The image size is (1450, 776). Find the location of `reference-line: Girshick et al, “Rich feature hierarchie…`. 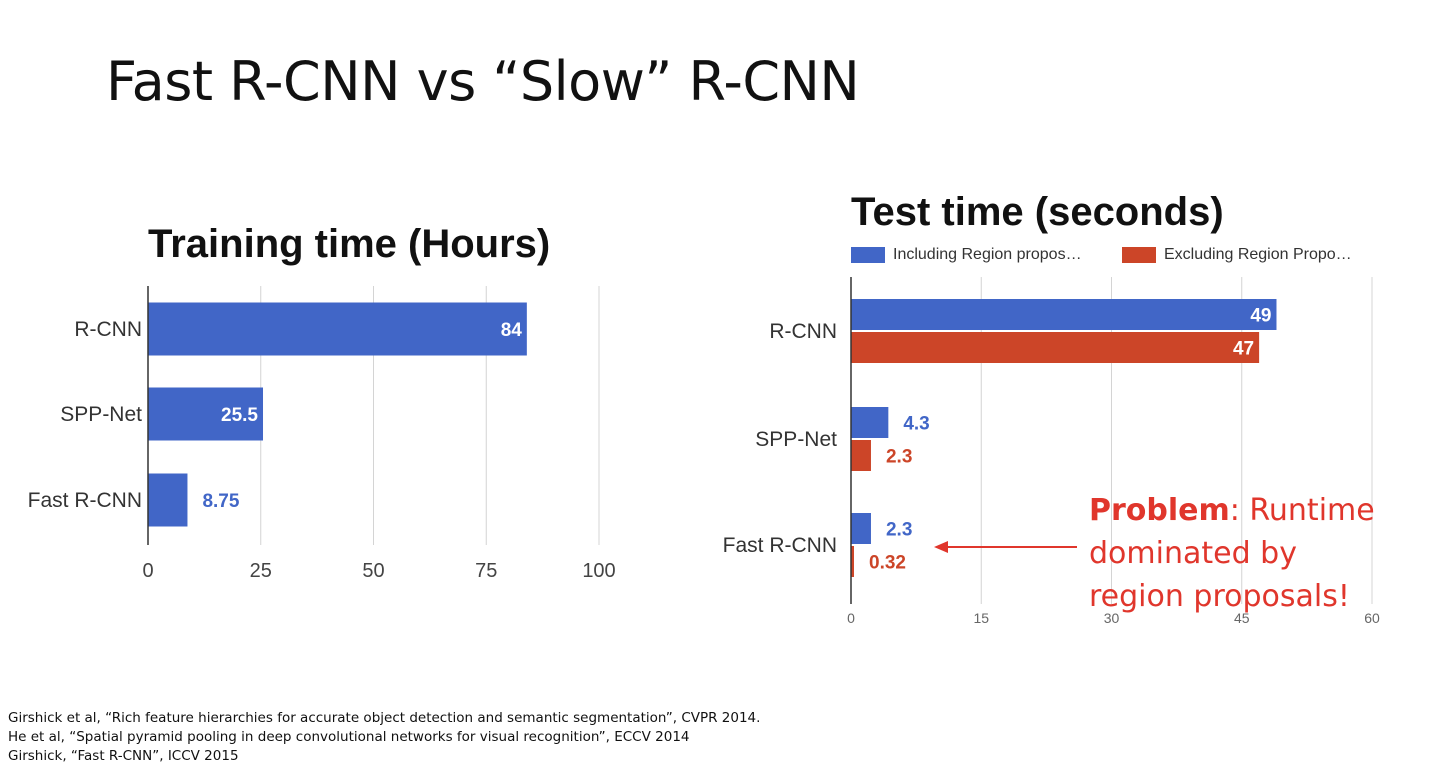

reference-line: Girshick et al, “Rich feature hierarchie… is located at coordinates (384, 718).